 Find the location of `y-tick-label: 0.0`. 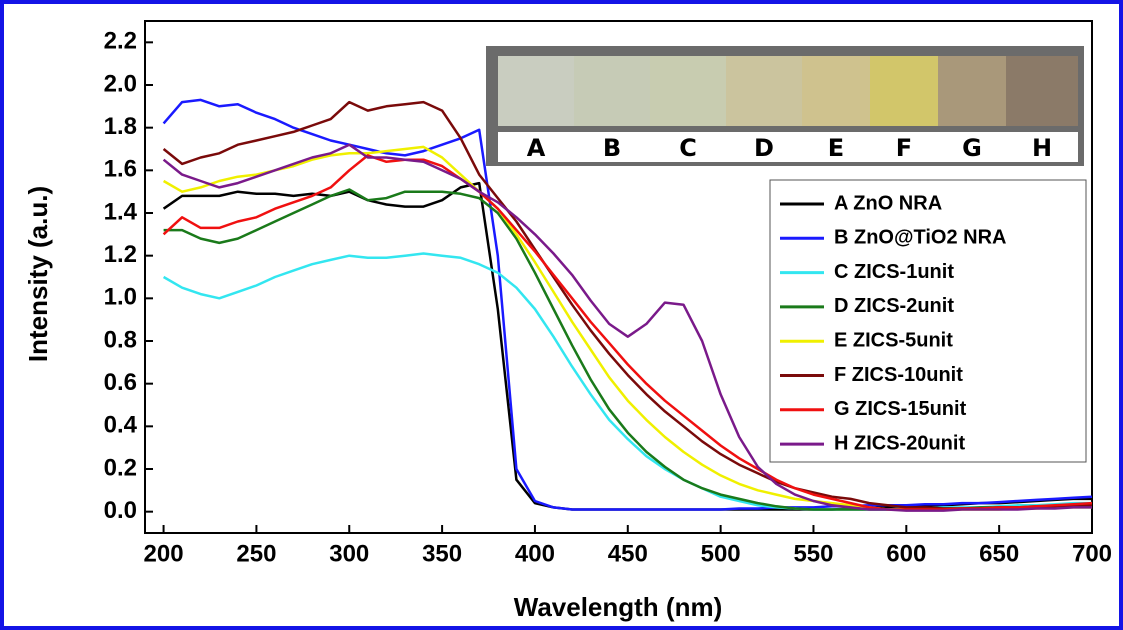

y-tick-label: 0.0 is located at coordinates (120, 510).